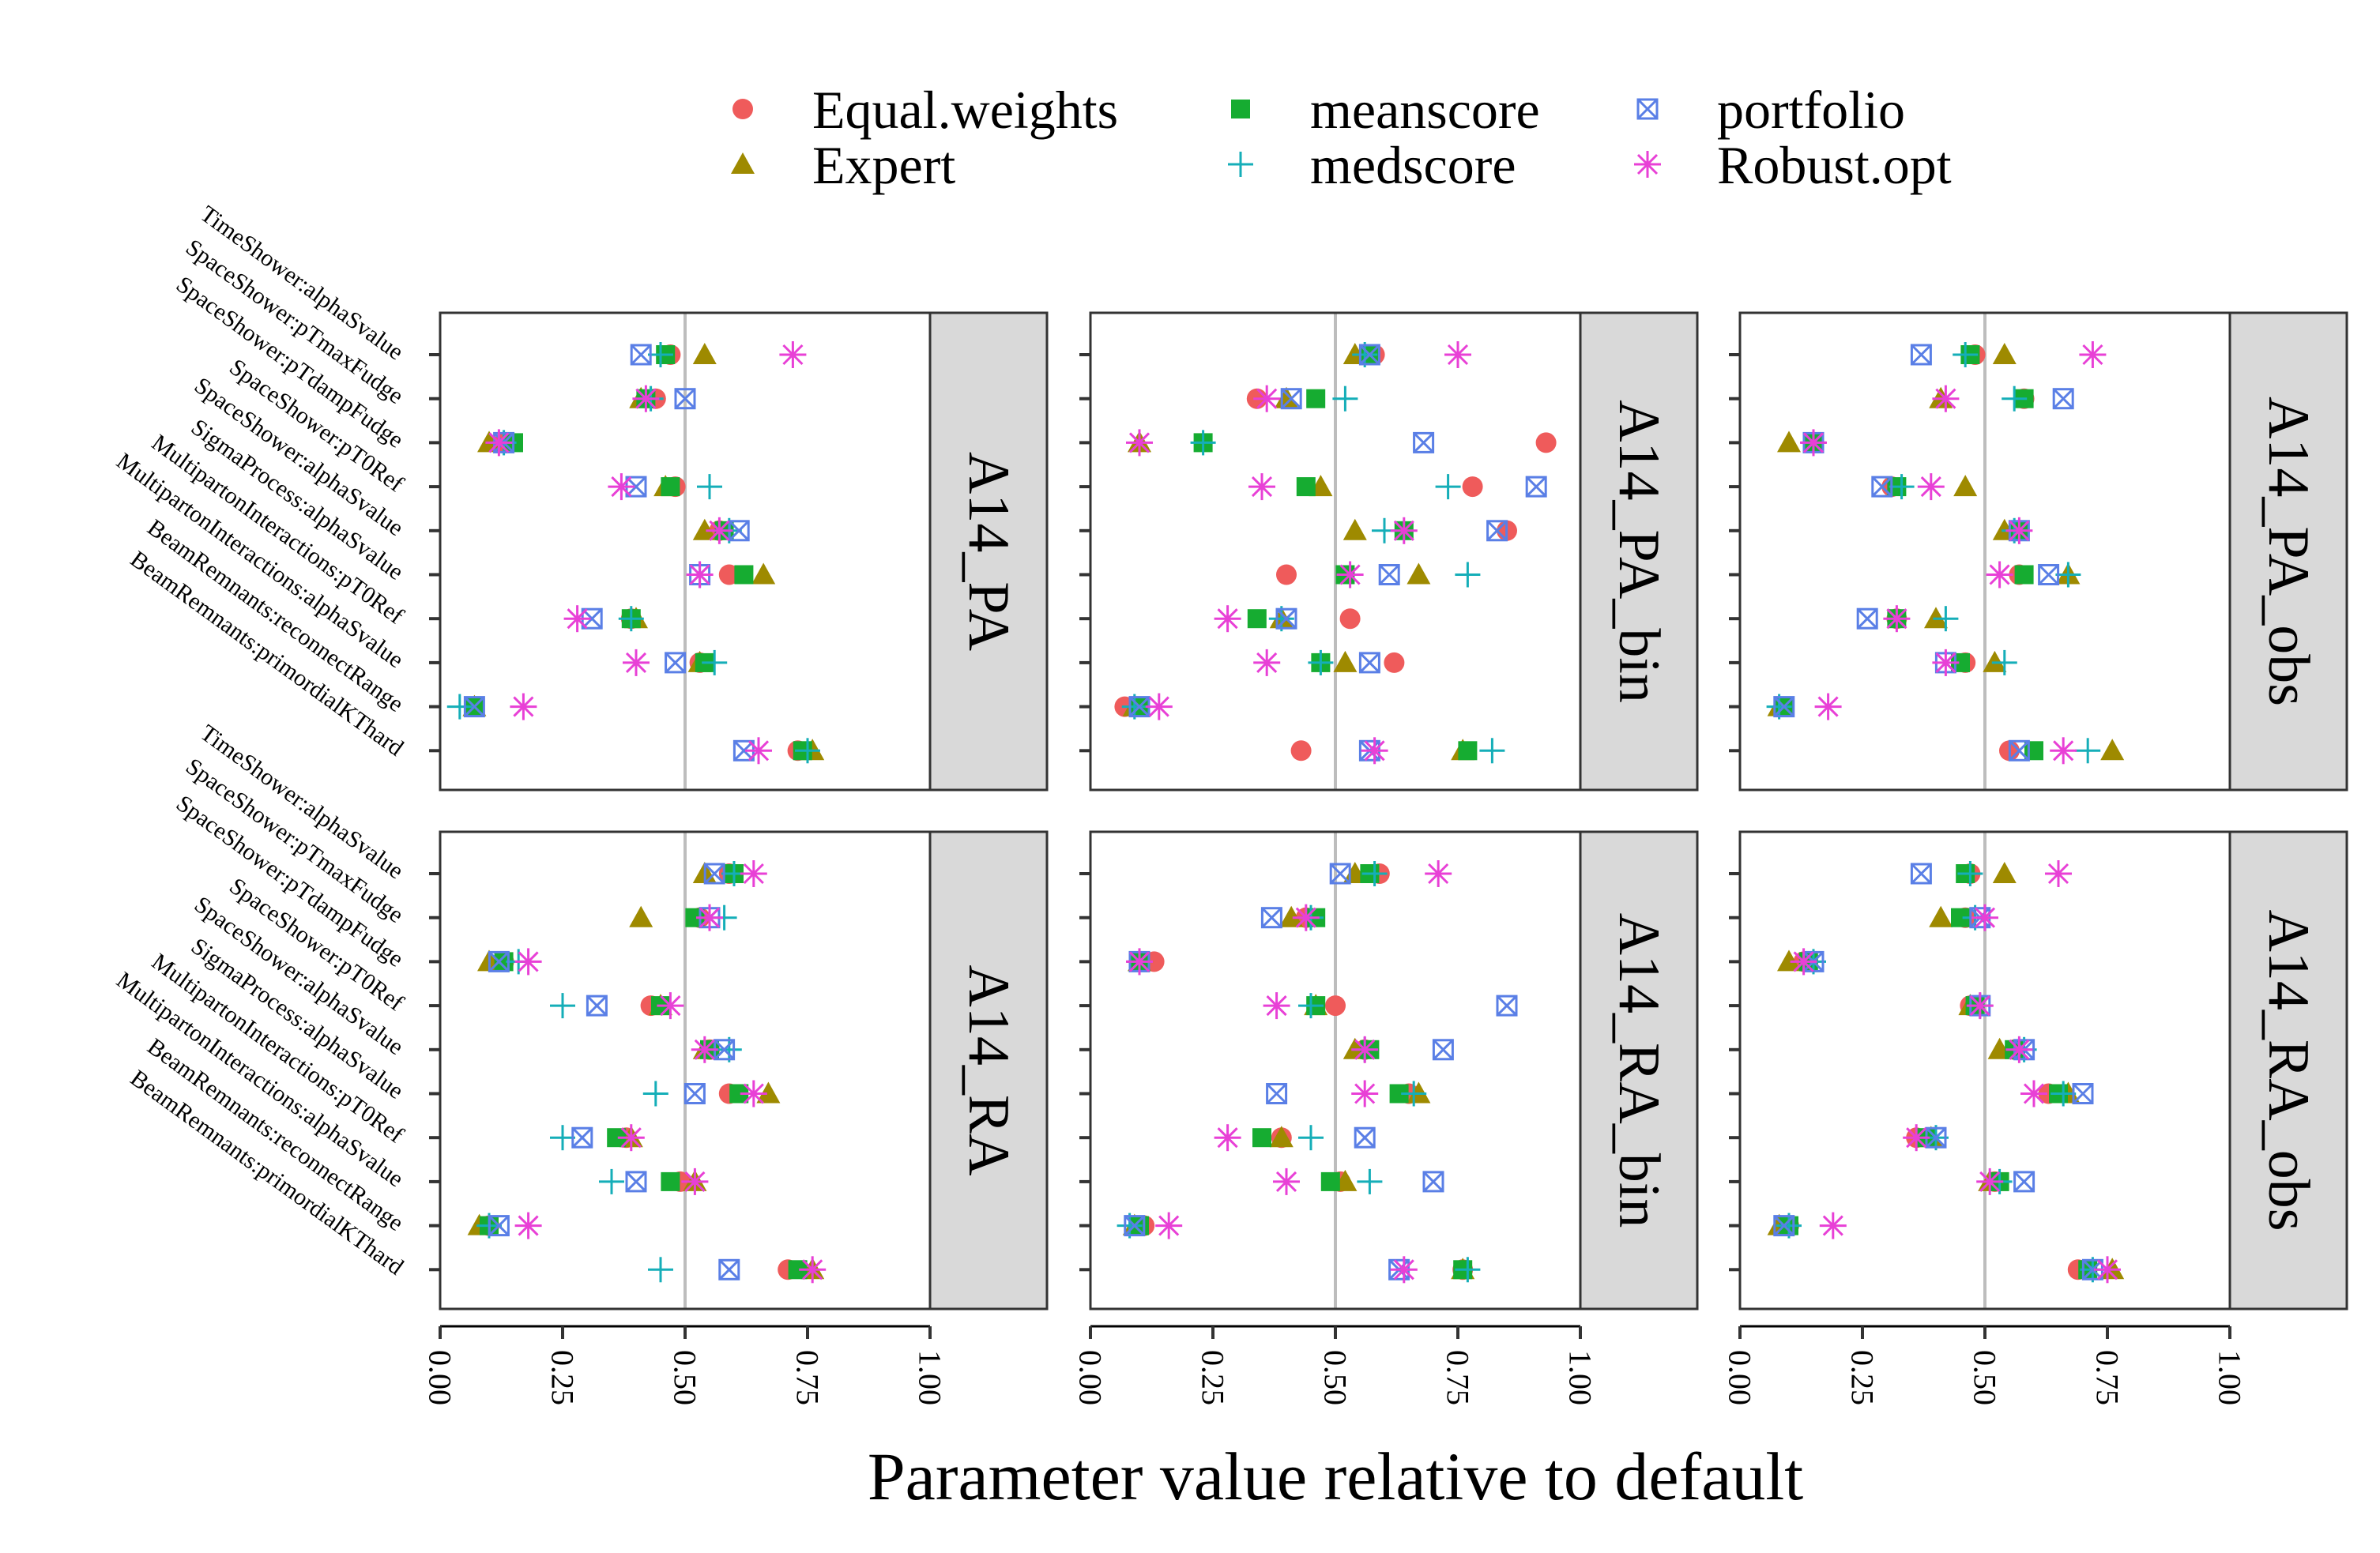 Image resolution: width=2380 pixels, height=1553 pixels. Describe the element at coordinates (1985, 1377) in the screenshot. I see `x-tick-label: 0.50` at that location.